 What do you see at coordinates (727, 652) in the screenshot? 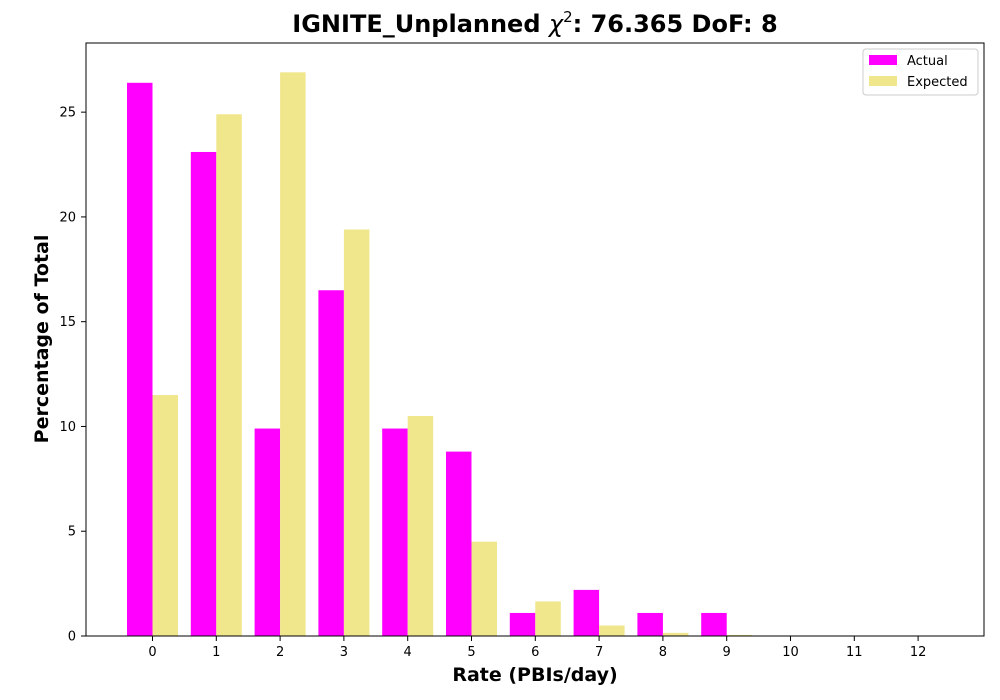
I see `x-tick-label-9: 9` at bounding box center [727, 652].